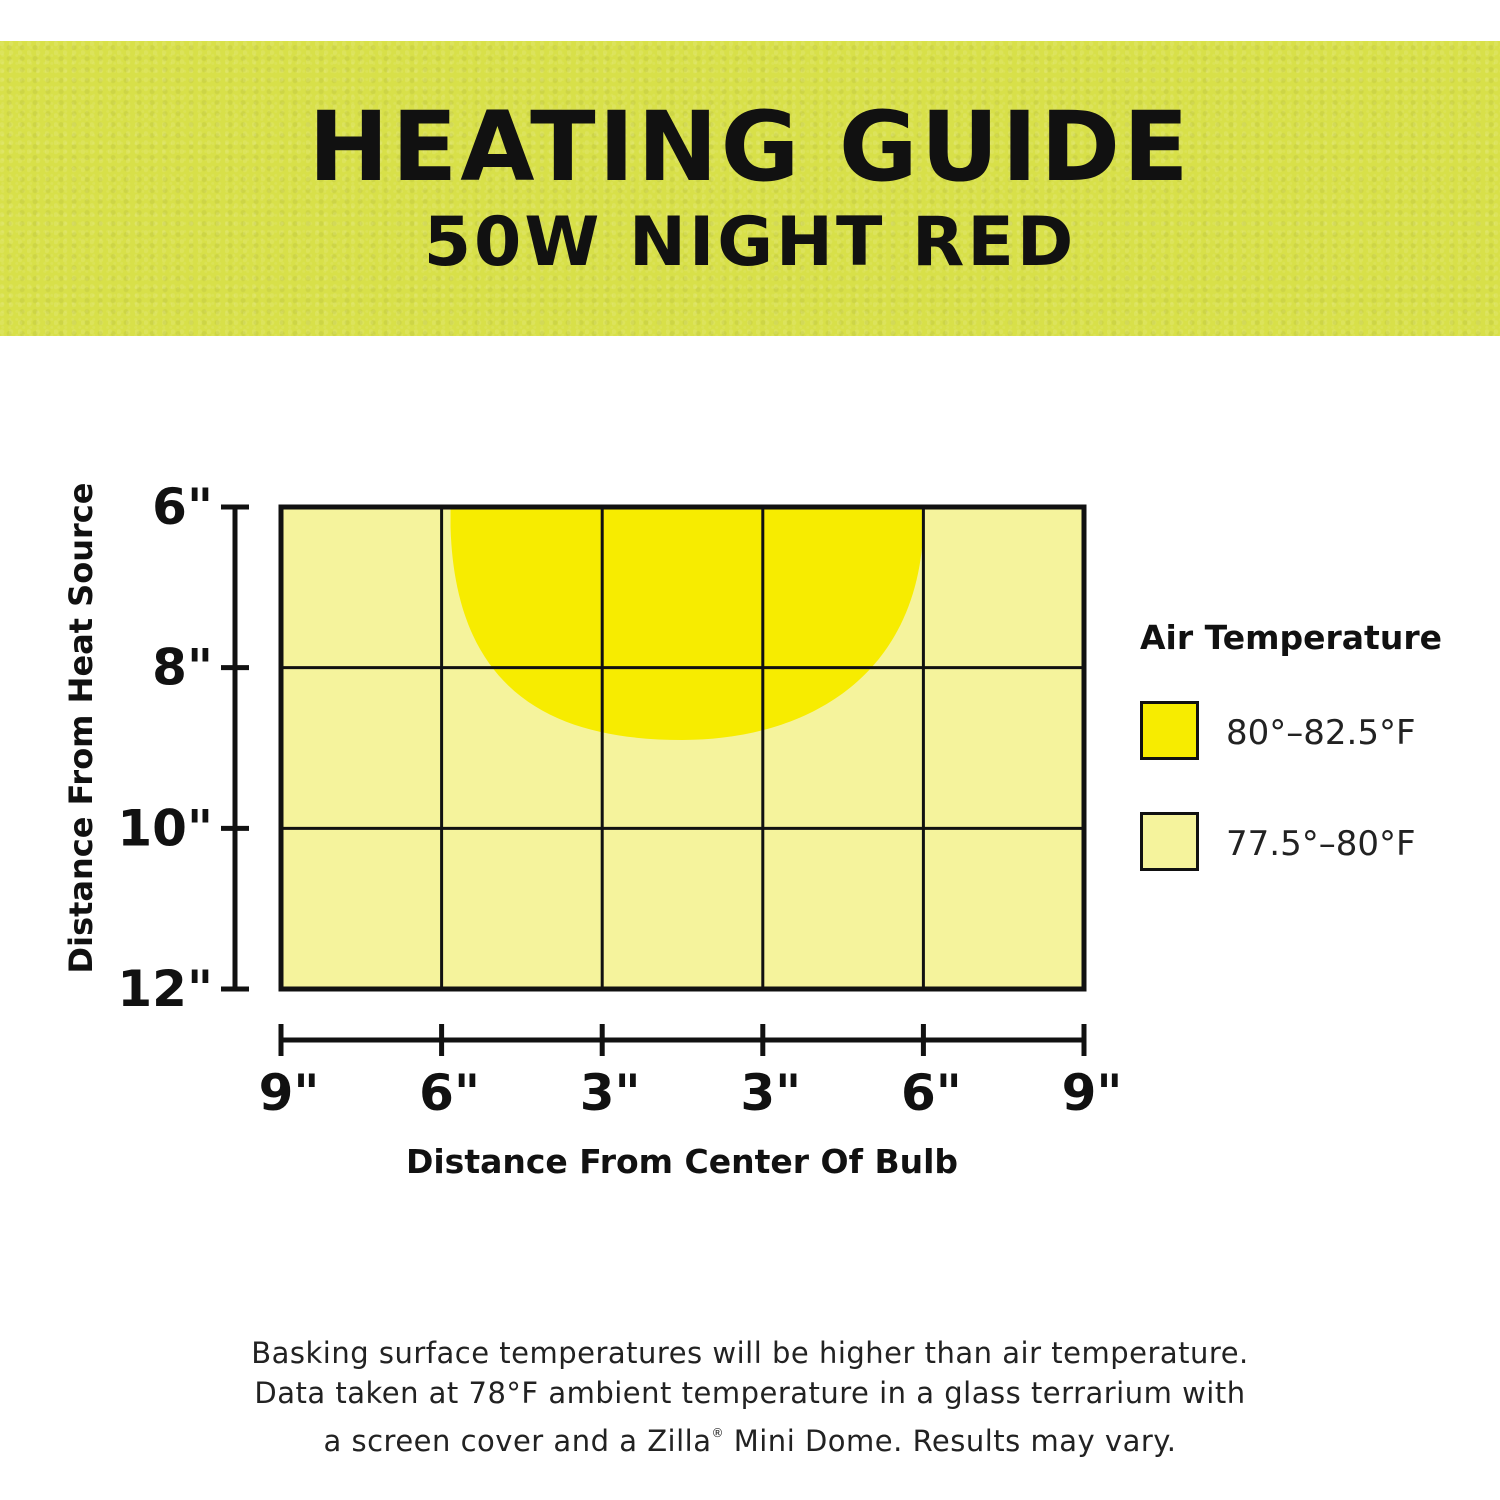 The height and width of the screenshot is (1500, 1500). Describe the element at coordinates (1321, 733) in the screenshot. I see `legend-label-hot: 80°–82.5°F` at that location.